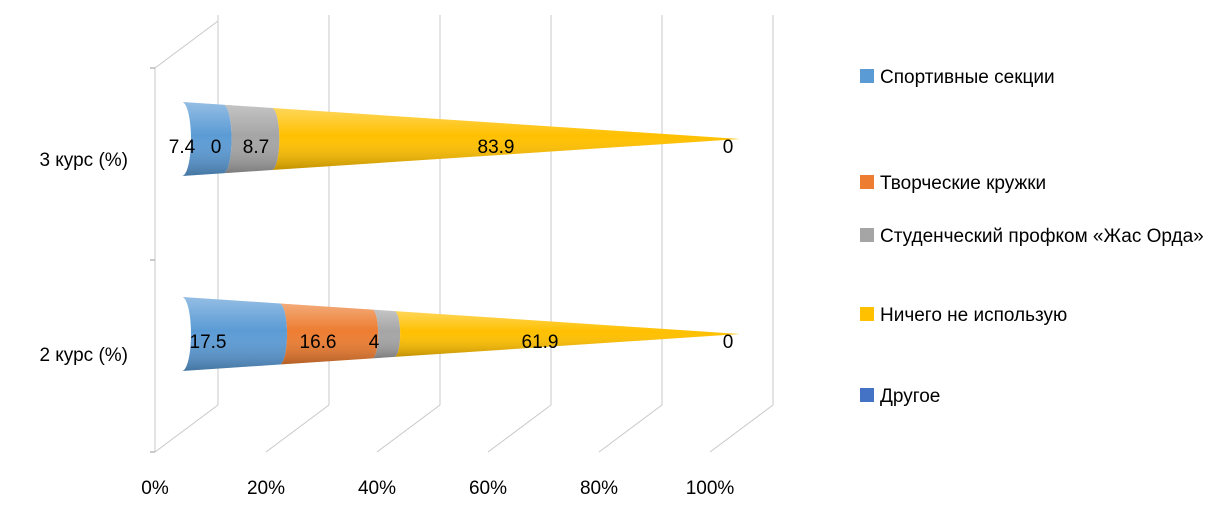 The width and height of the screenshot is (1217, 513). I want to click on legend-label: Творческие кружки, so click(963, 183).